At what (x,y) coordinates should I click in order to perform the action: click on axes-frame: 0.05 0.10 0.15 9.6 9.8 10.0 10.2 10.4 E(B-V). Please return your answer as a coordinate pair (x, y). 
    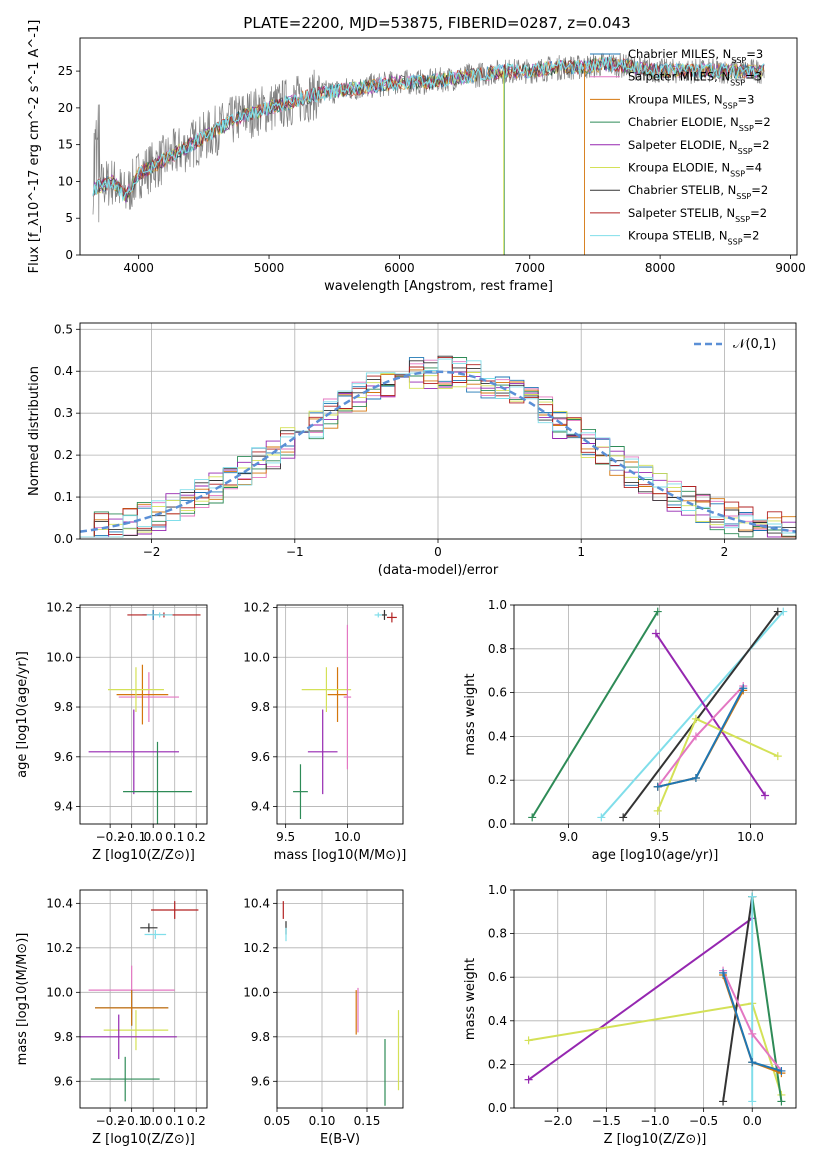
    Looking at the image, I should click on (323, 1018).